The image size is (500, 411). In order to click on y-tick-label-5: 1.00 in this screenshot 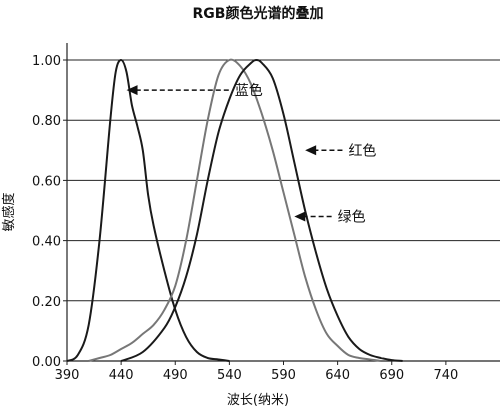, I will do `click(46, 61)`.